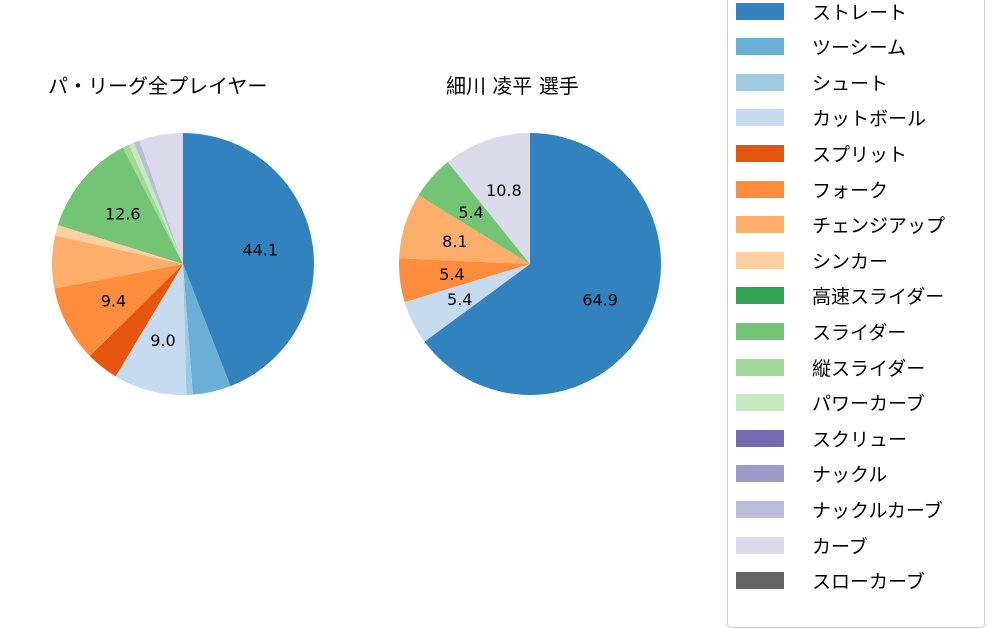 This screenshot has height=628, width=1000. I want to click on slice-value-label: 9.0, so click(162, 340).